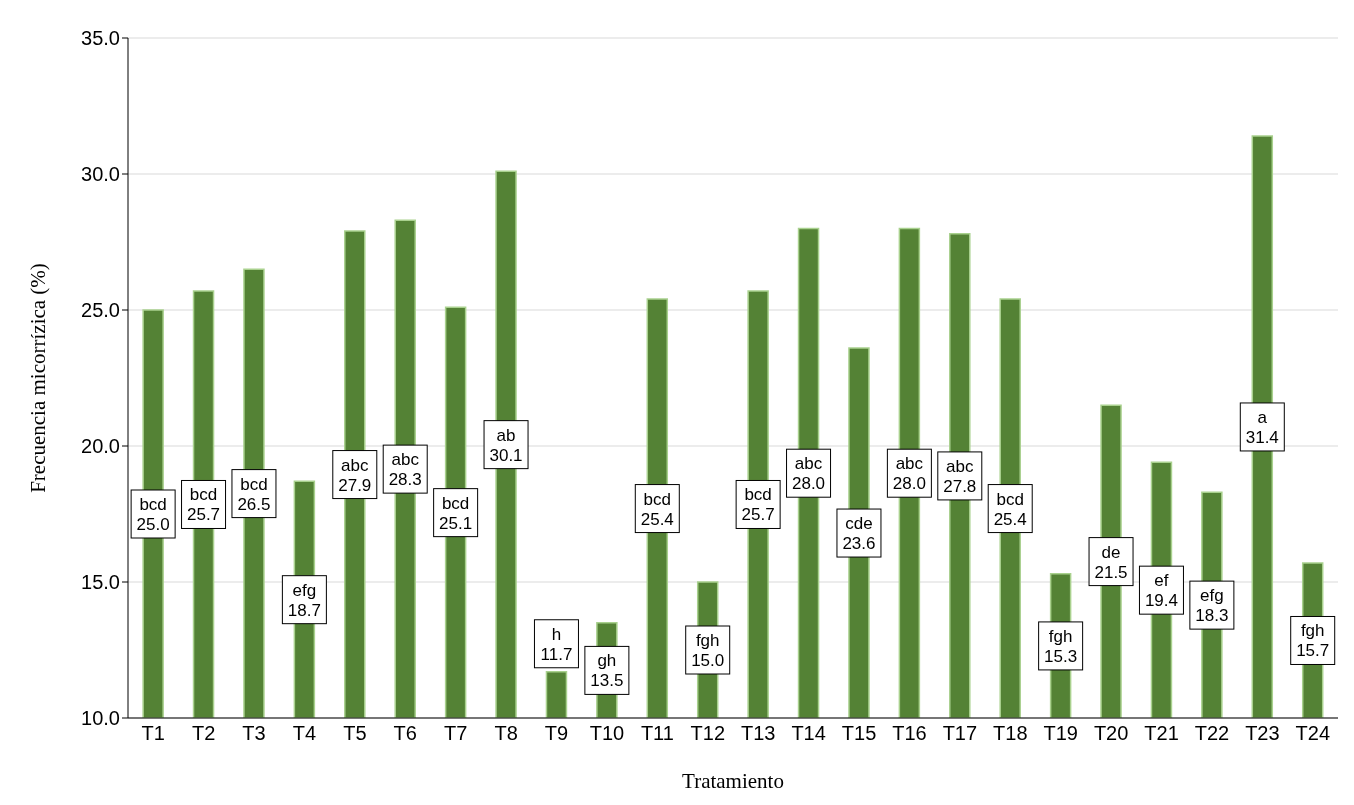 This screenshot has width=1354, height=805. What do you see at coordinates (506, 445) in the screenshot?
I see `data-label: ab 30.1` at bounding box center [506, 445].